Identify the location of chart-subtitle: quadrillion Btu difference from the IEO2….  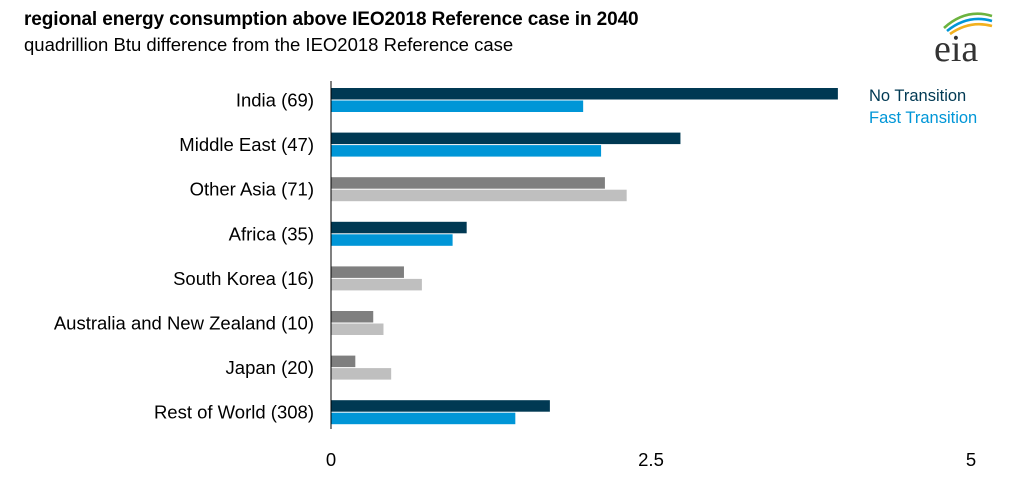
(269, 44).